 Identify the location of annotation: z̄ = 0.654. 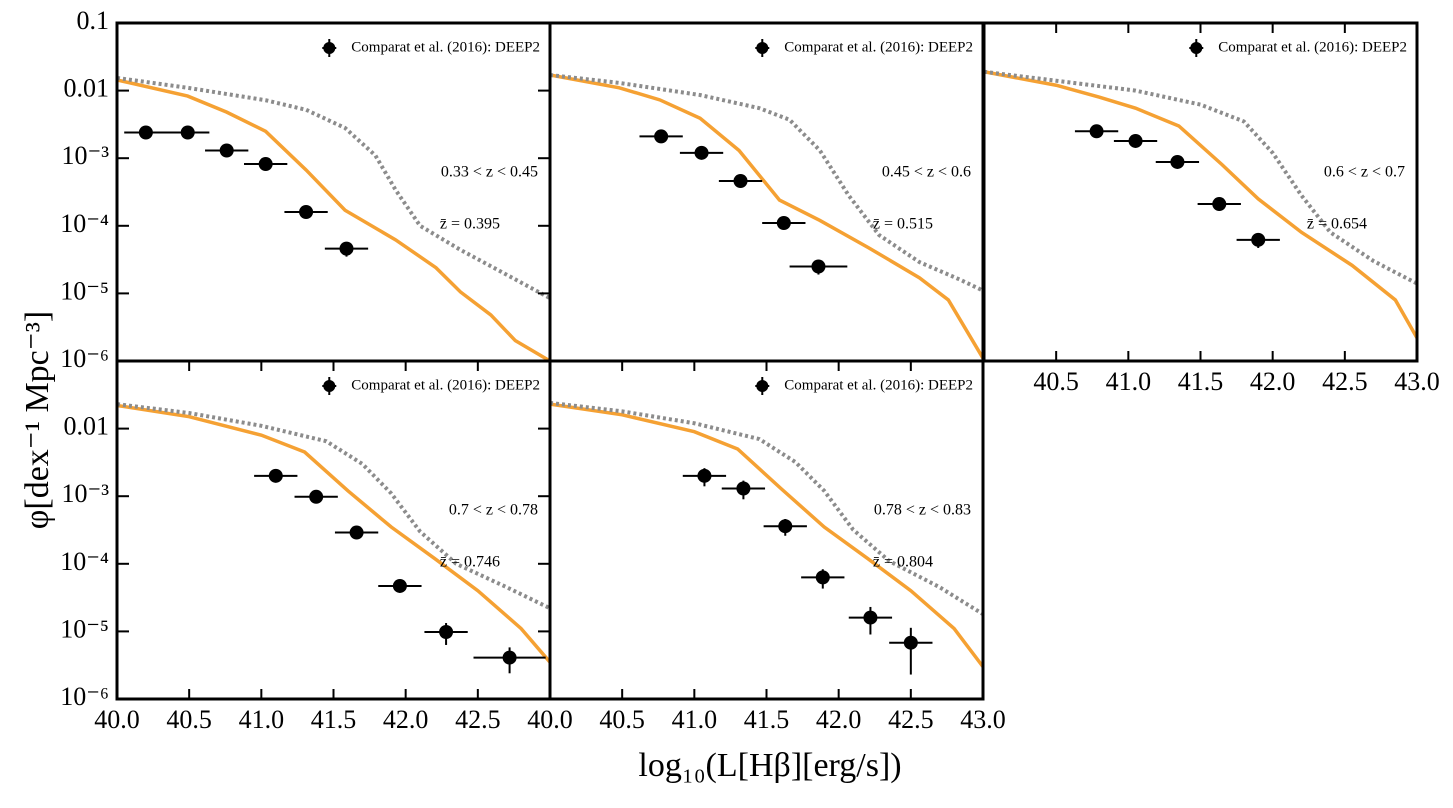
(1337, 224).